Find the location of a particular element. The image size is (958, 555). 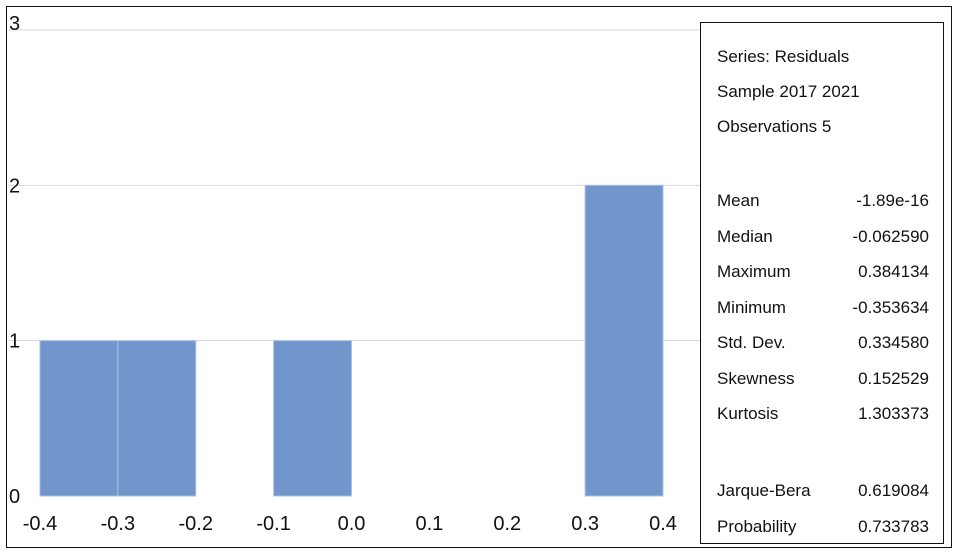

stat-label: Kurtosis is located at coordinates (747, 414).